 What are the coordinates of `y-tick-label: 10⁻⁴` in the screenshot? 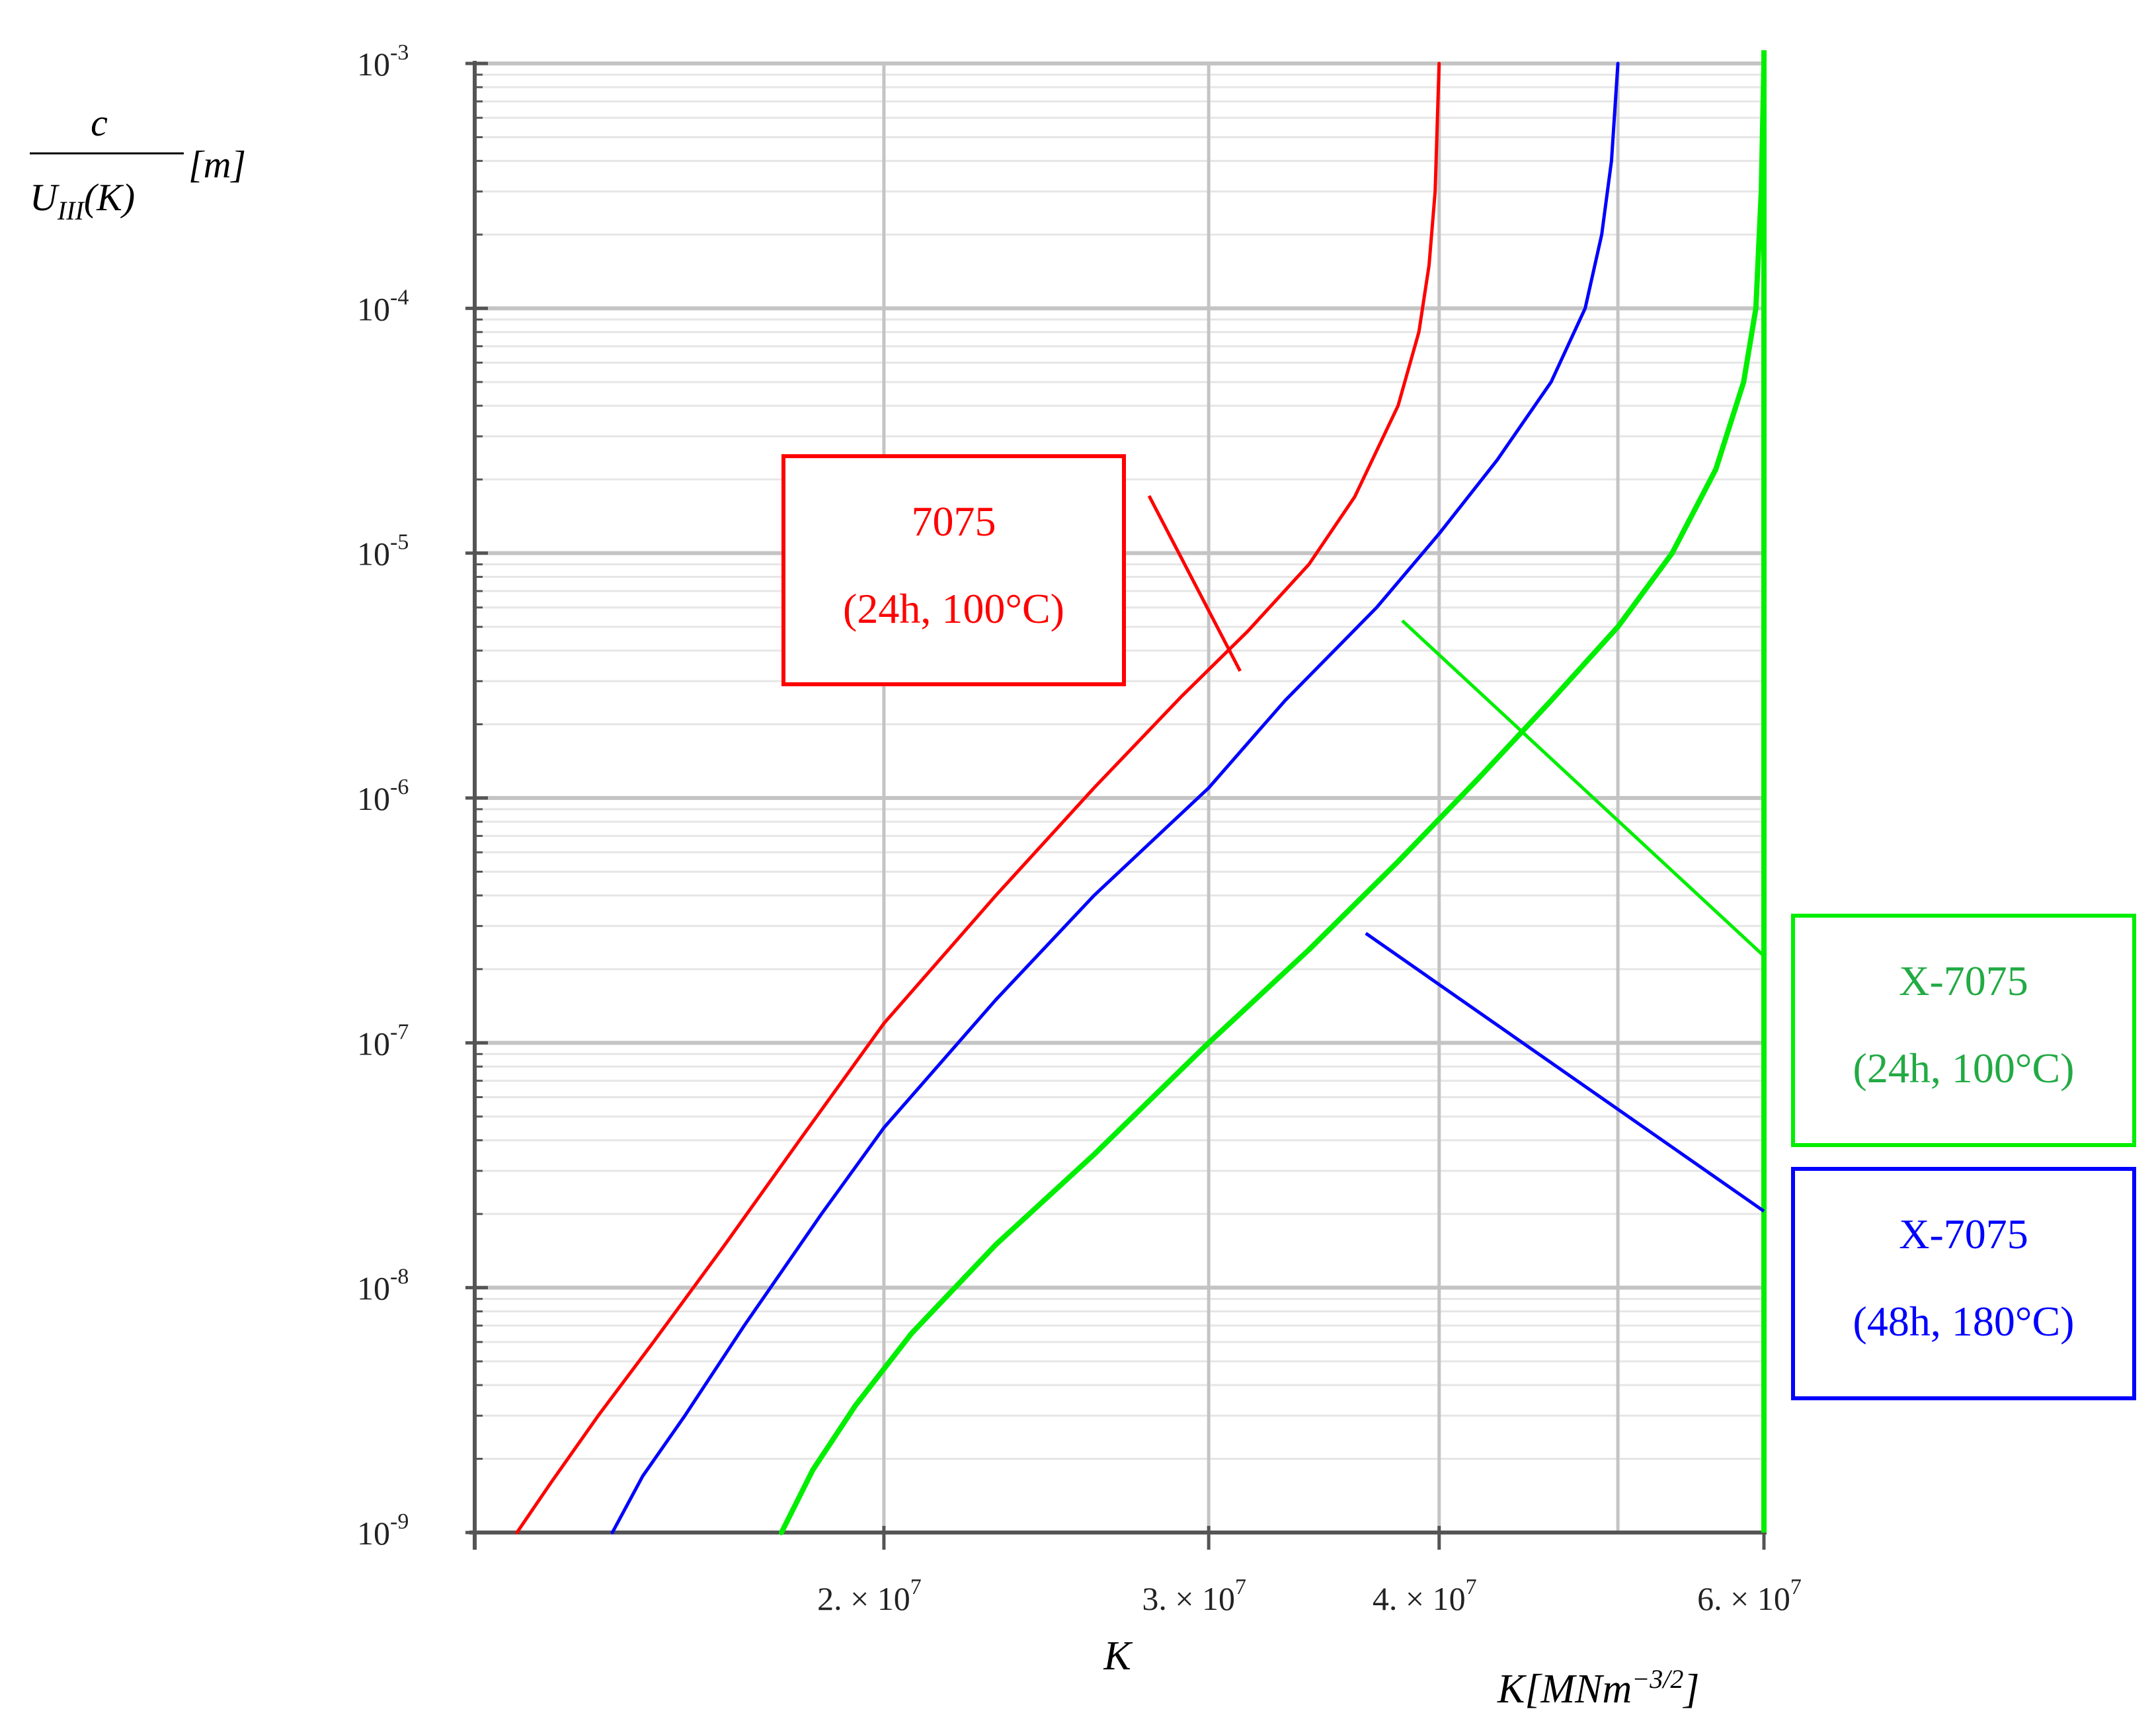 It's located at (383, 306).